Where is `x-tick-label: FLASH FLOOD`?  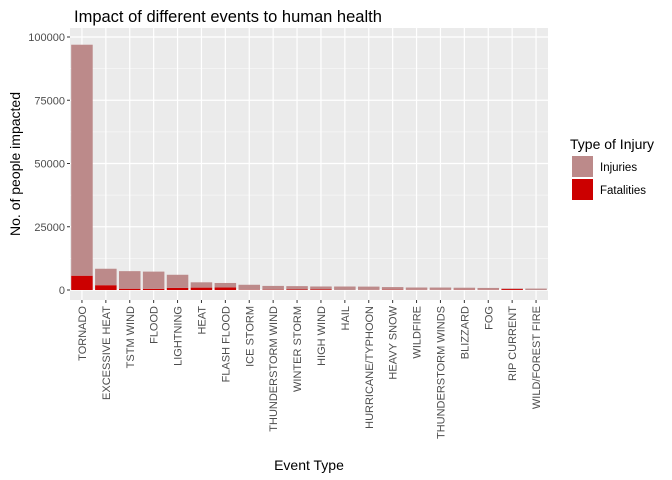 x-tick-label: FLASH FLOOD is located at coordinates (226, 344).